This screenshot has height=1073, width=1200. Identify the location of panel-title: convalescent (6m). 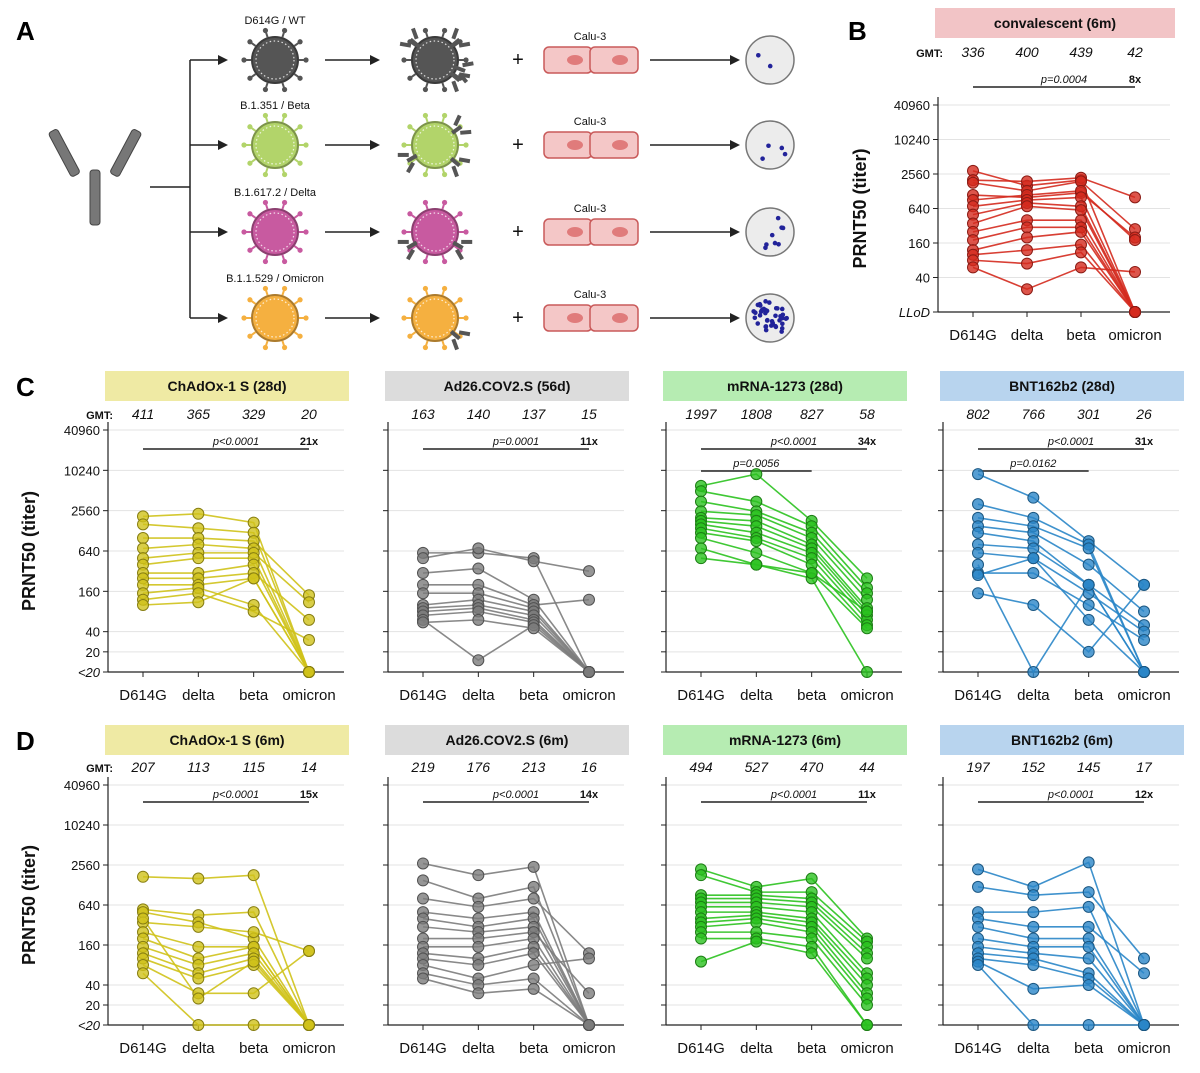
(1055, 23).